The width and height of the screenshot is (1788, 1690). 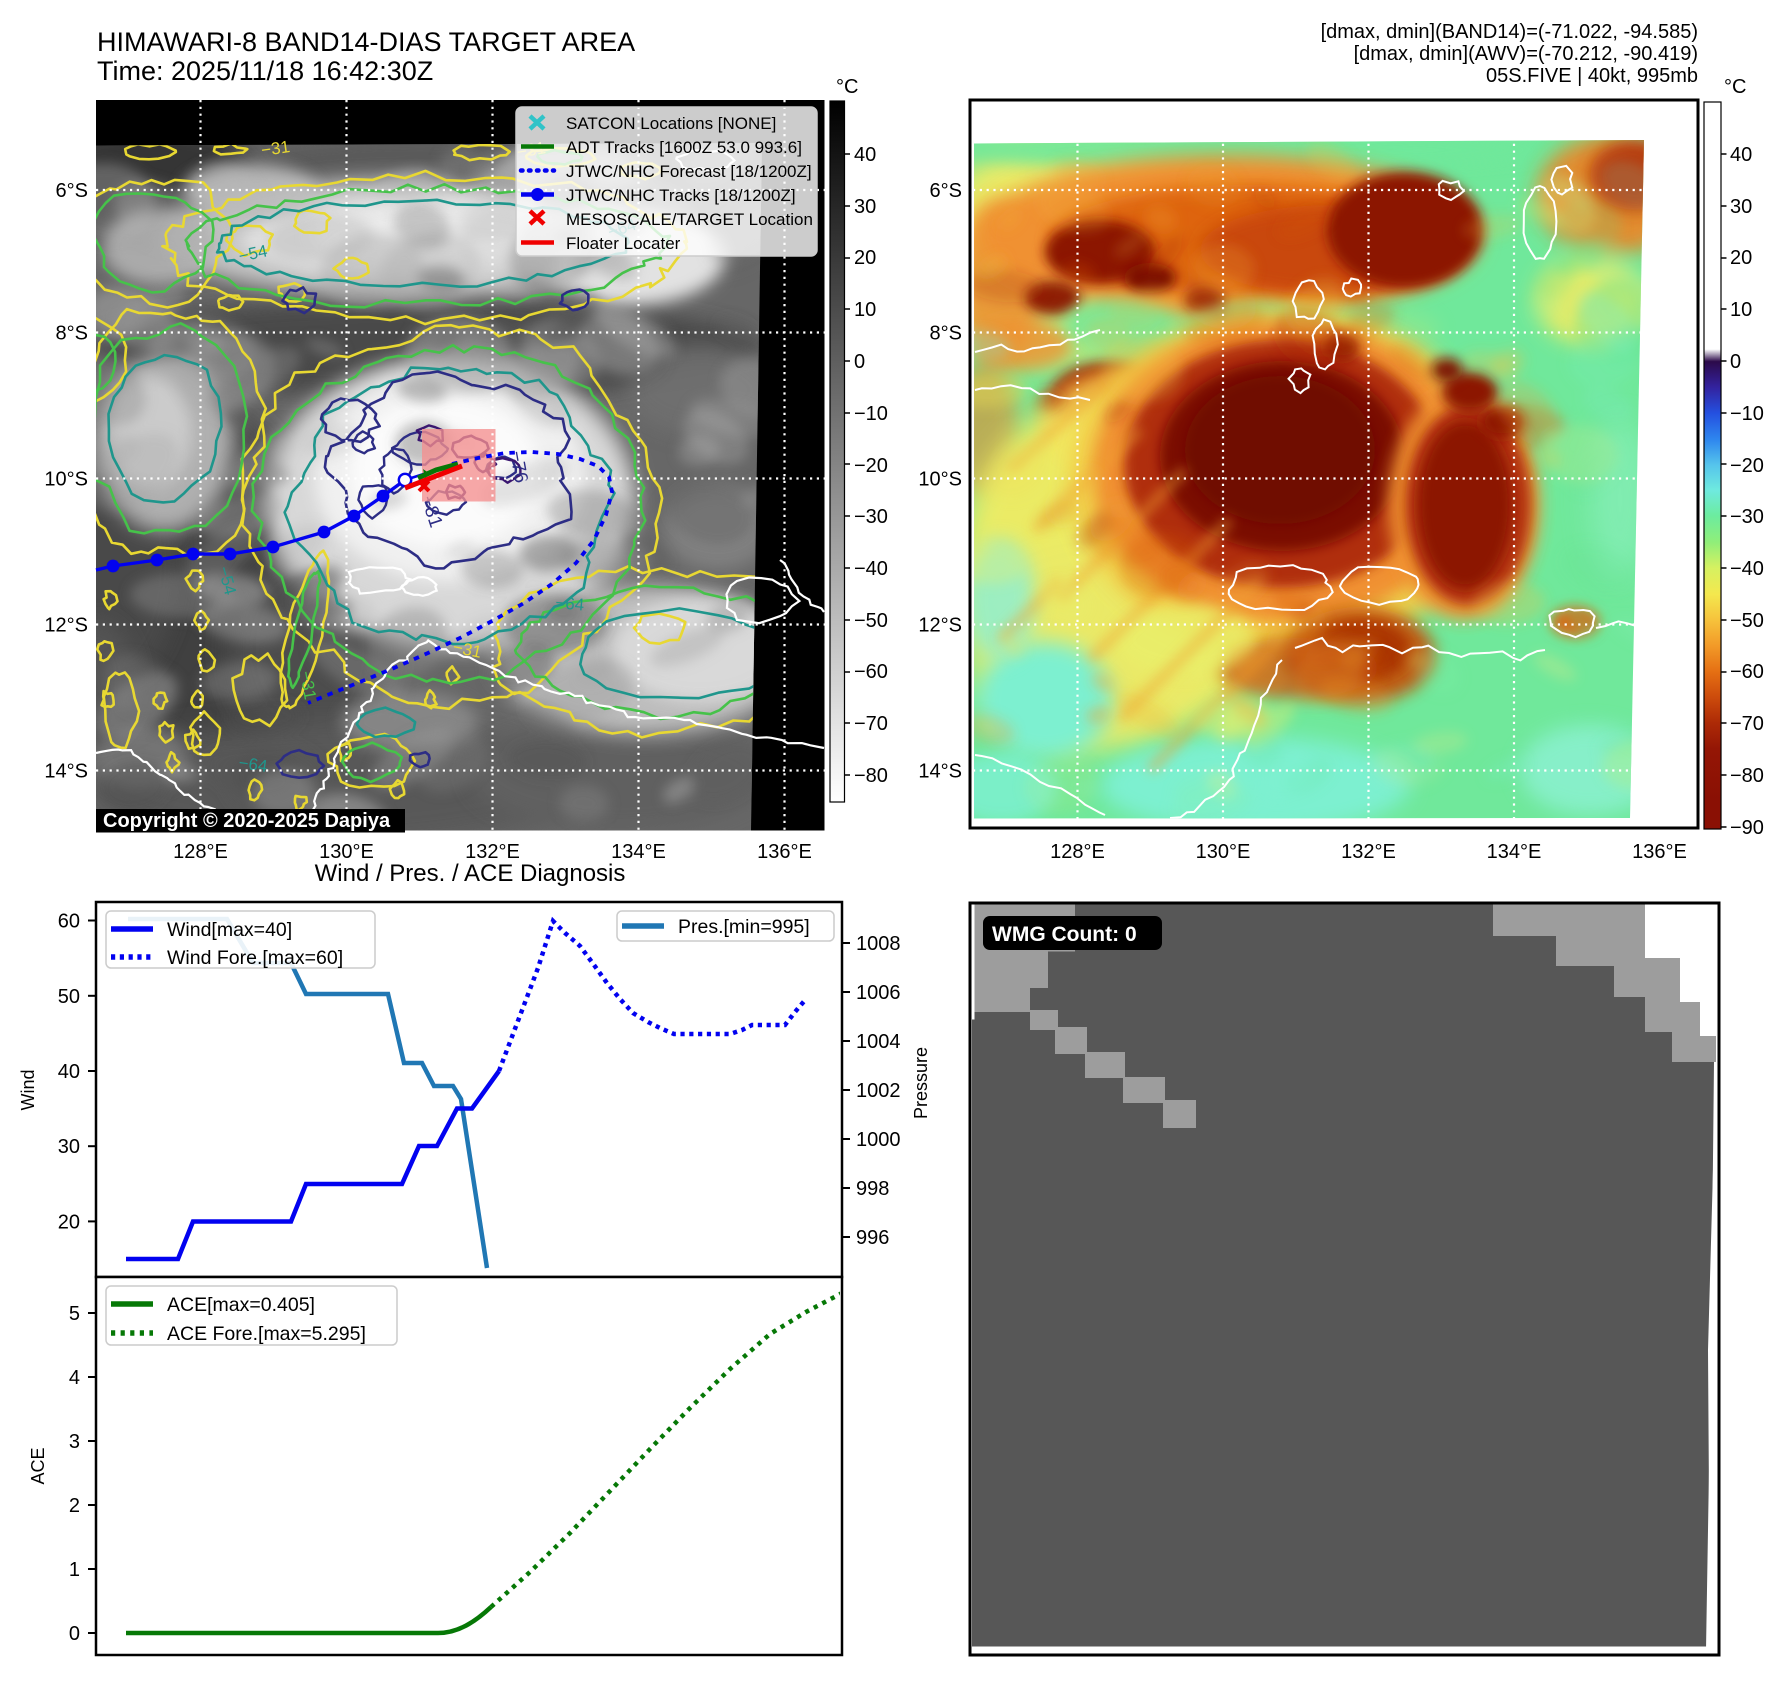 What do you see at coordinates (74, 1314) in the screenshot?
I see `svg-text: 5` at bounding box center [74, 1314].